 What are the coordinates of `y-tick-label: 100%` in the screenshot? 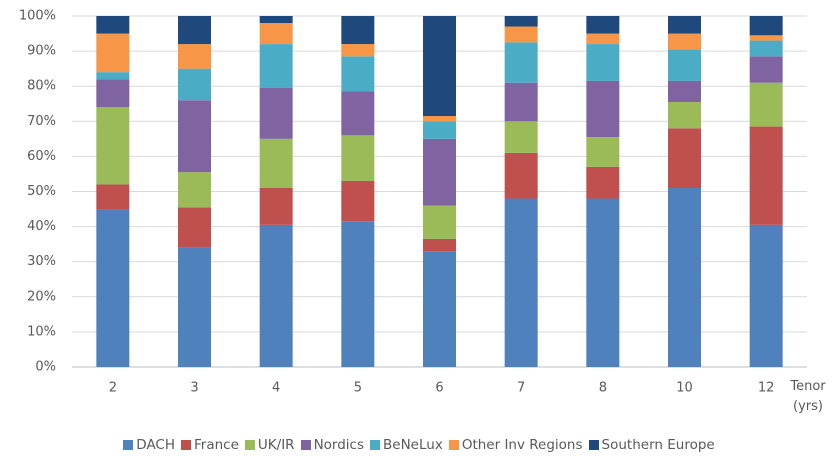 It's located at (37, 16).